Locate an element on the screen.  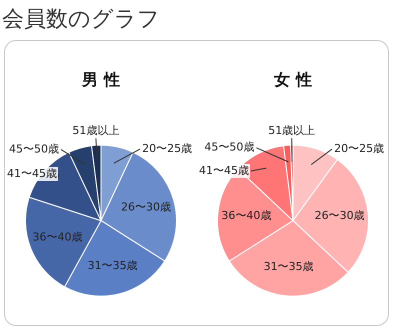
chart-title: 女 性 is located at coordinates (292, 79).